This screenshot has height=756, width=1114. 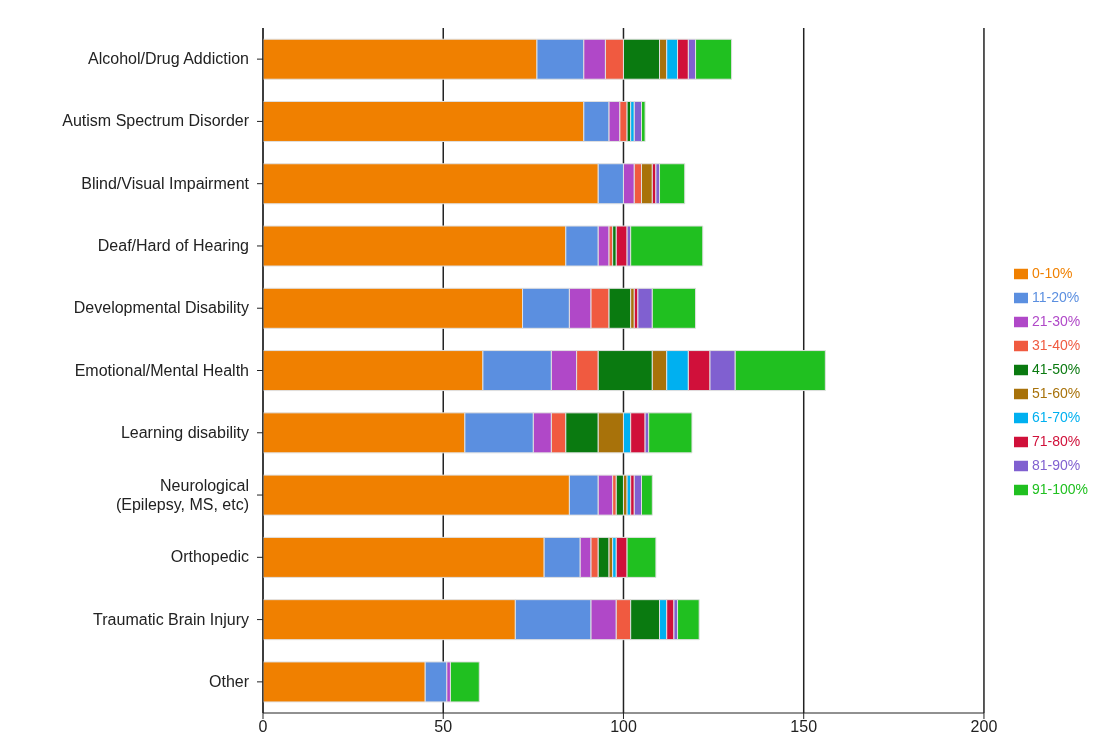 What do you see at coordinates (1056, 368) in the screenshot?
I see `legend-label: 41-50%` at bounding box center [1056, 368].